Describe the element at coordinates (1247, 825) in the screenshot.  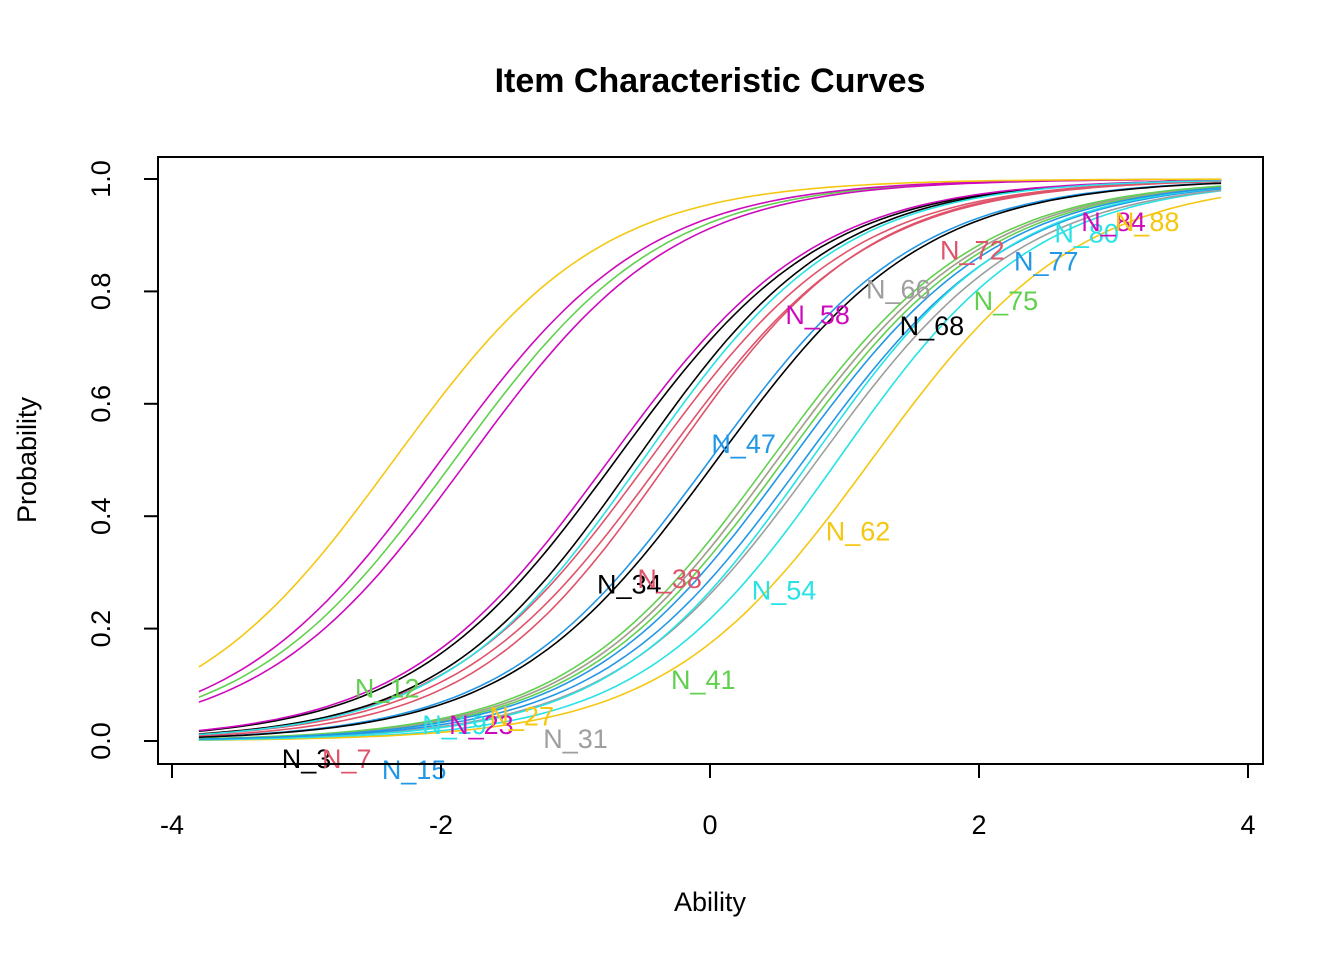
I see `x-tick-label: 4` at that location.